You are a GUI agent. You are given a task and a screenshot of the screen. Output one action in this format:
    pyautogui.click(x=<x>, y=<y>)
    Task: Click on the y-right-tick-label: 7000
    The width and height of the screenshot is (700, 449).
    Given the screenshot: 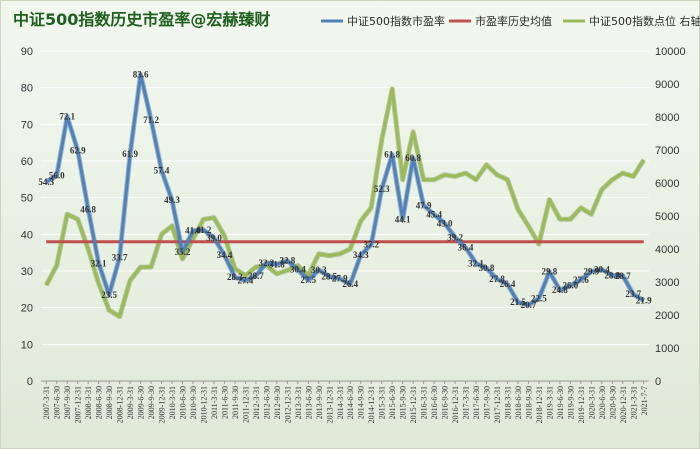 What is the action you would take?
    pyautogui.click(x=667, y=151)
    